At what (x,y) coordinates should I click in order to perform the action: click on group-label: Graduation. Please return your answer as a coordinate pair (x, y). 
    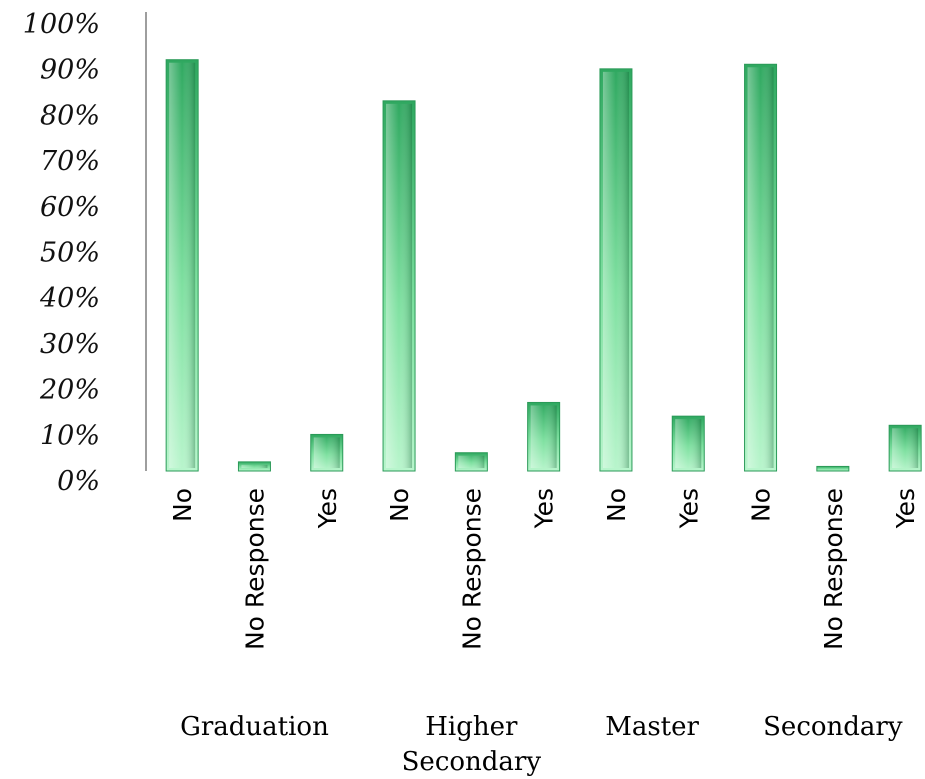
    Looking at the image, I should click on (254, 727).